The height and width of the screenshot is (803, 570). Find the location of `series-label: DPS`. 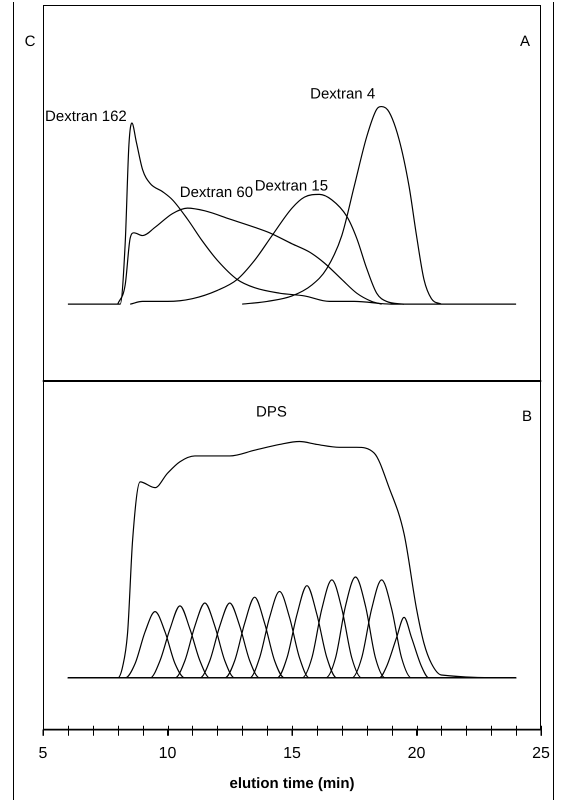

series-label: DPS is located at coordinates (271, 412).